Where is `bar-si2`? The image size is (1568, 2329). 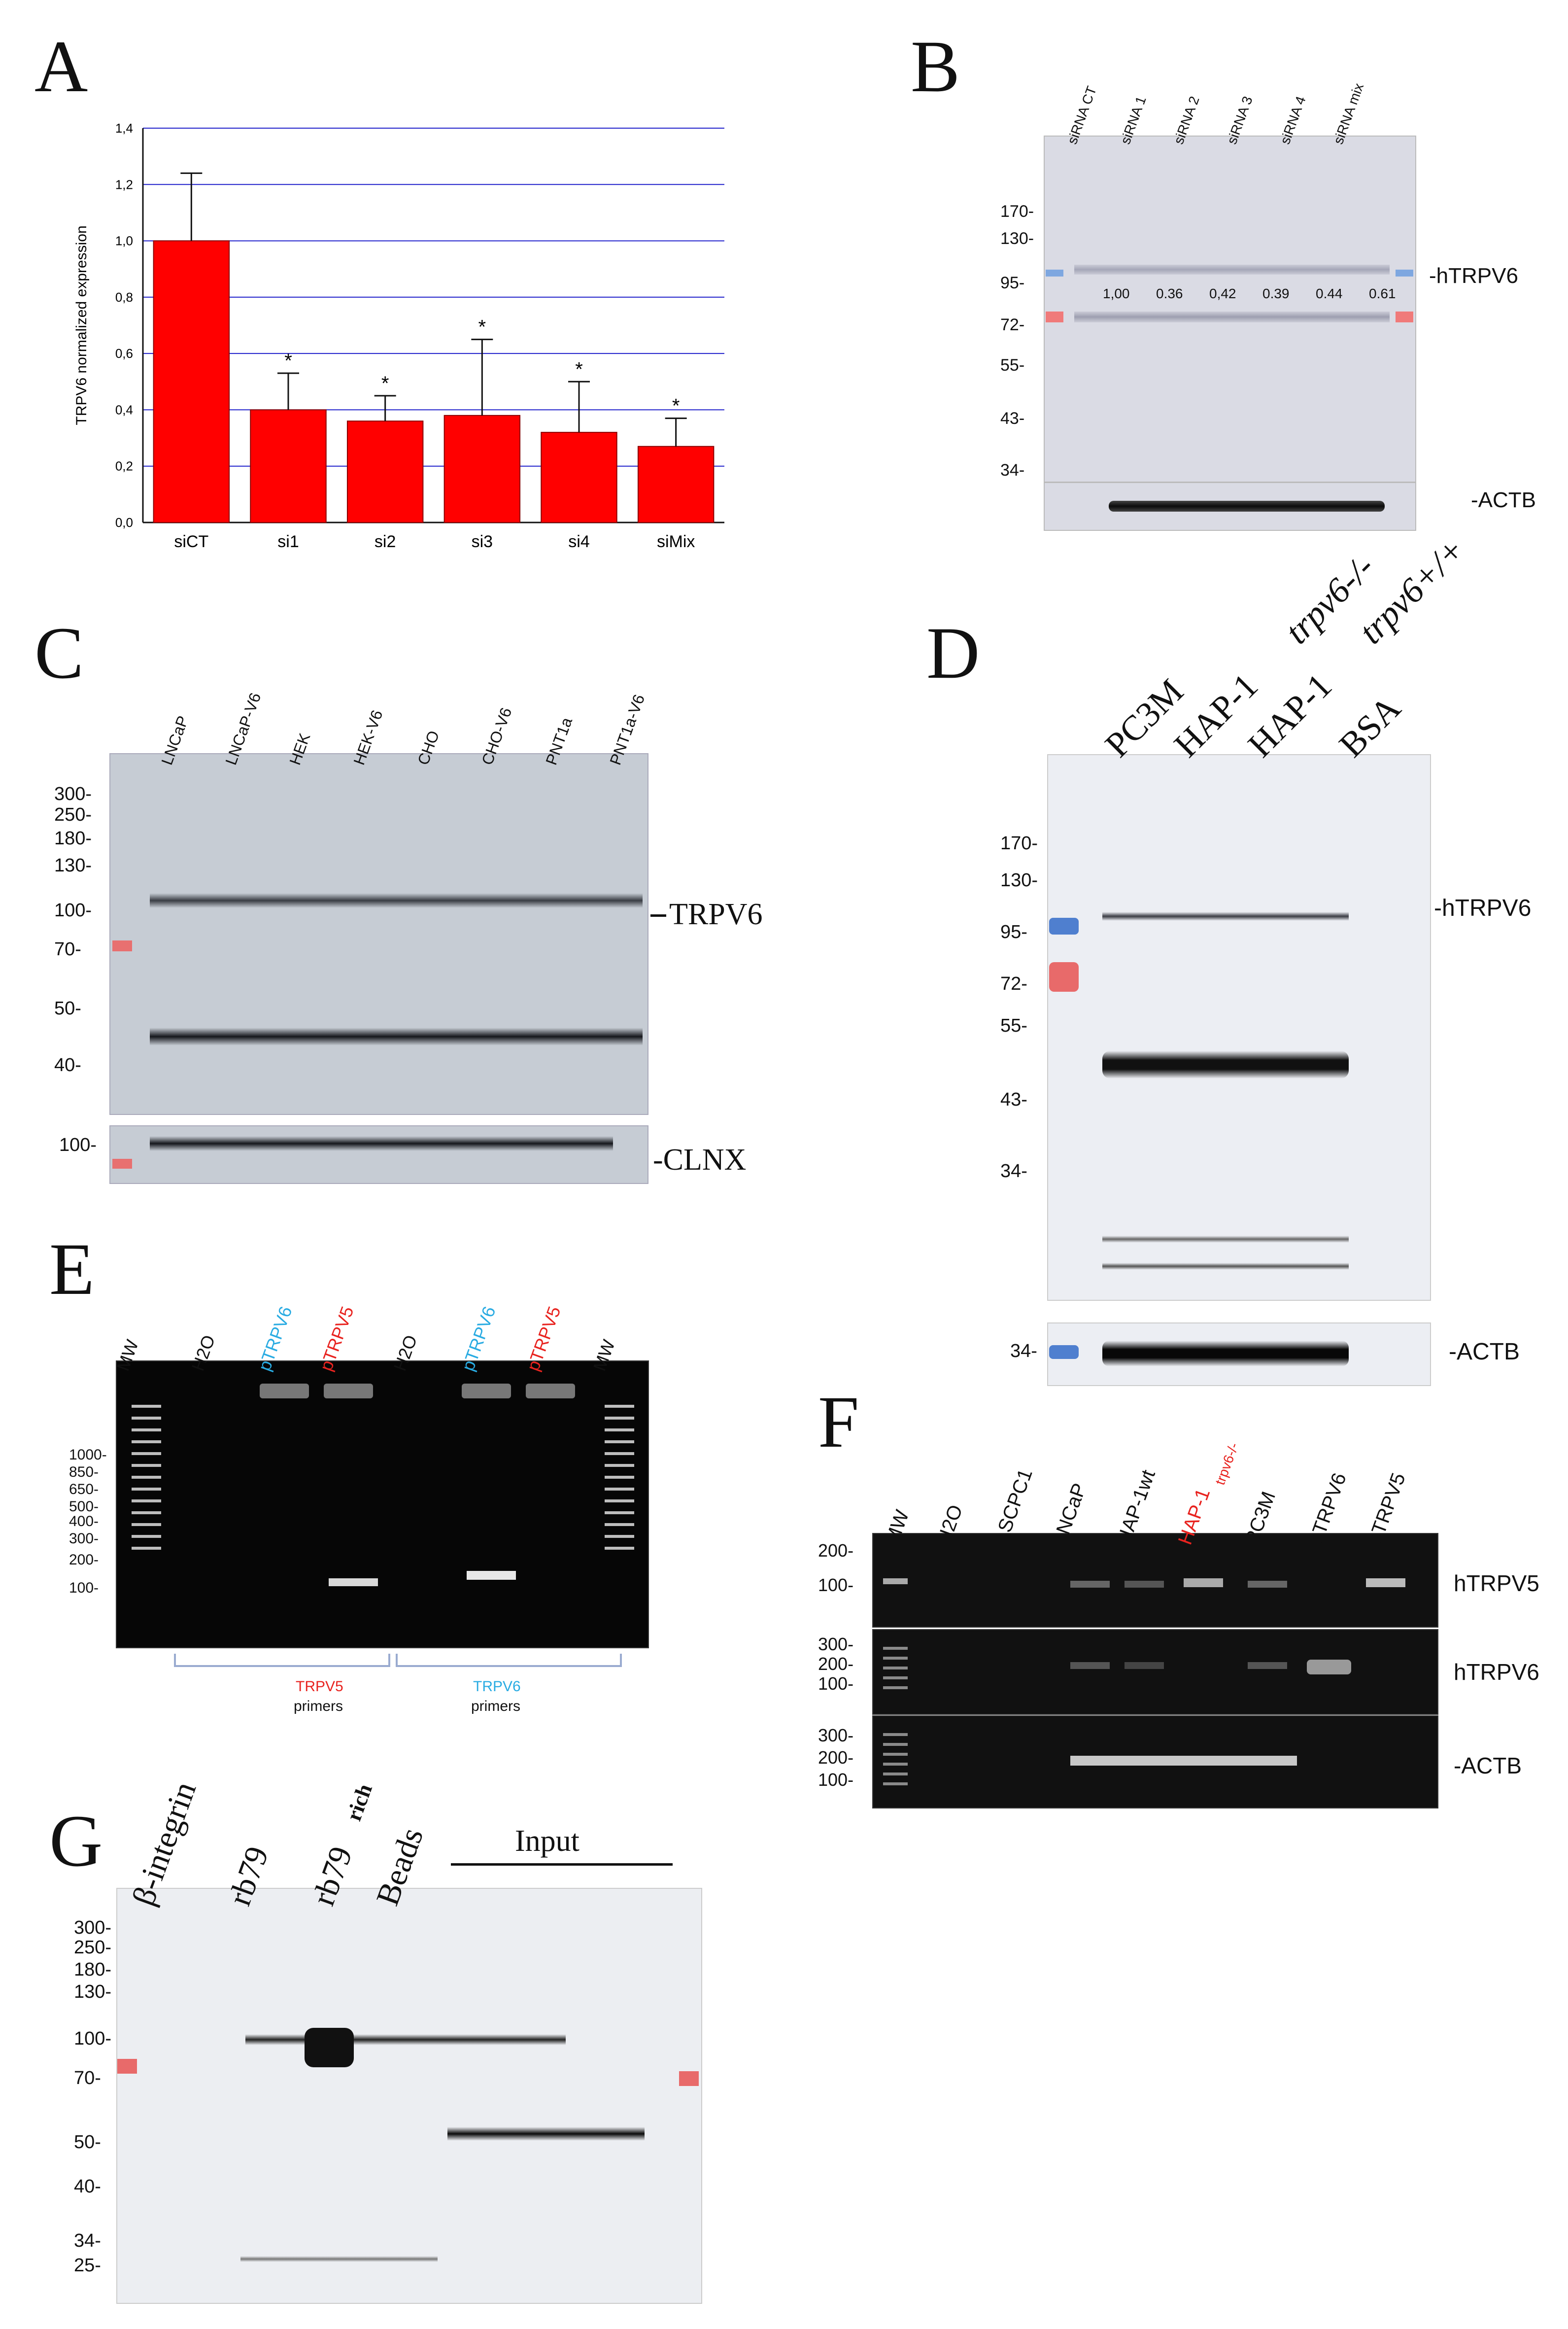 bar-si2 is located at coordinates (385, 471).